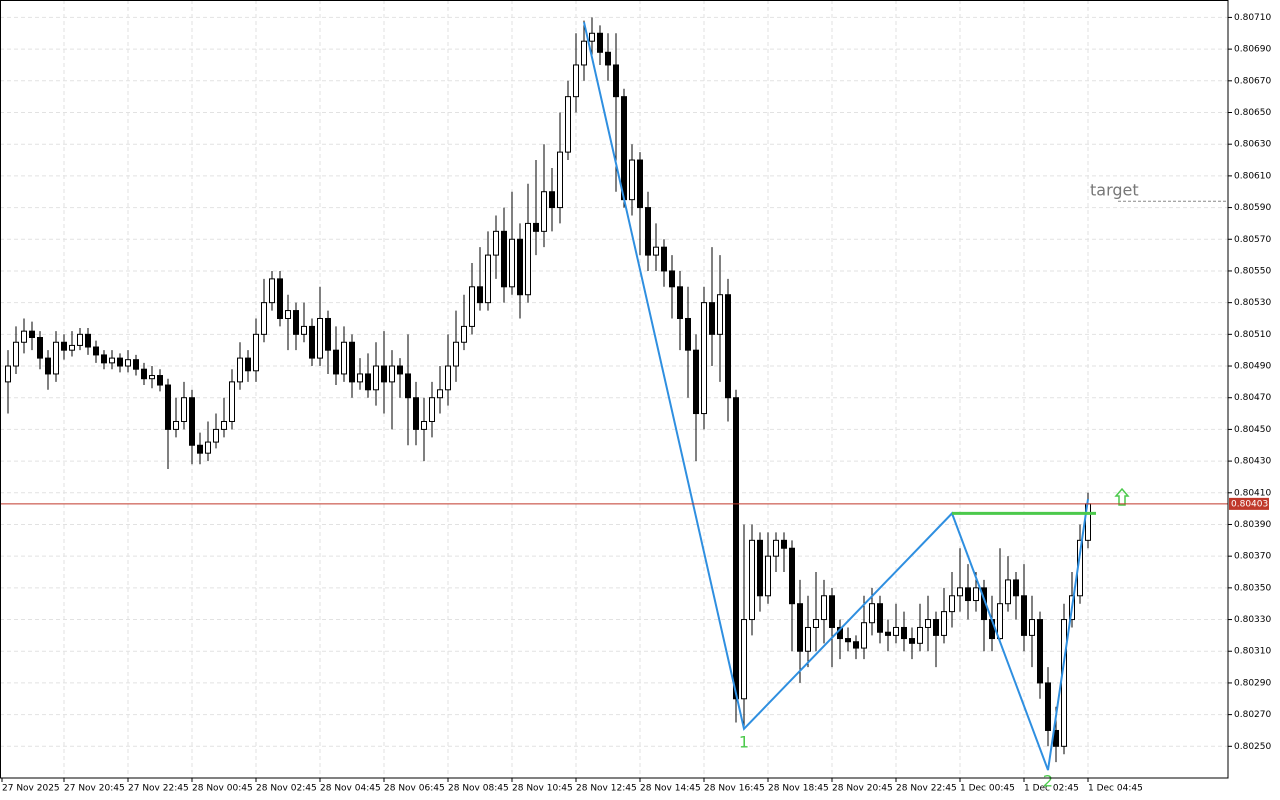 This screenshot has height=800, width=1280. Describe the element at coordinates (1252, 525) in the screenshot. I see `y-tick-label: 0.80390` at that location.